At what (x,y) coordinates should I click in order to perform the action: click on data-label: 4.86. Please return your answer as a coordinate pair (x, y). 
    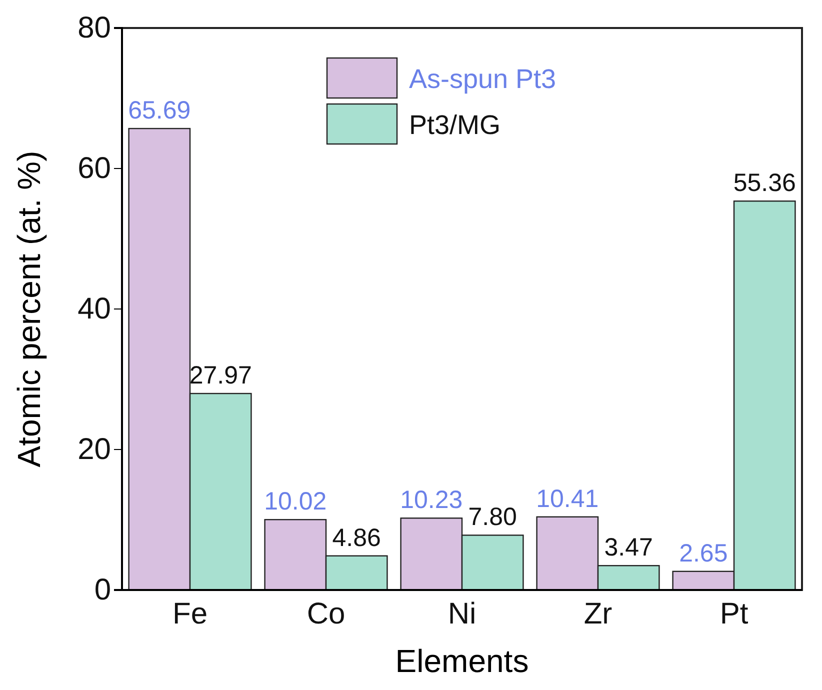
    Looking at the image, I should click on (356, 538).